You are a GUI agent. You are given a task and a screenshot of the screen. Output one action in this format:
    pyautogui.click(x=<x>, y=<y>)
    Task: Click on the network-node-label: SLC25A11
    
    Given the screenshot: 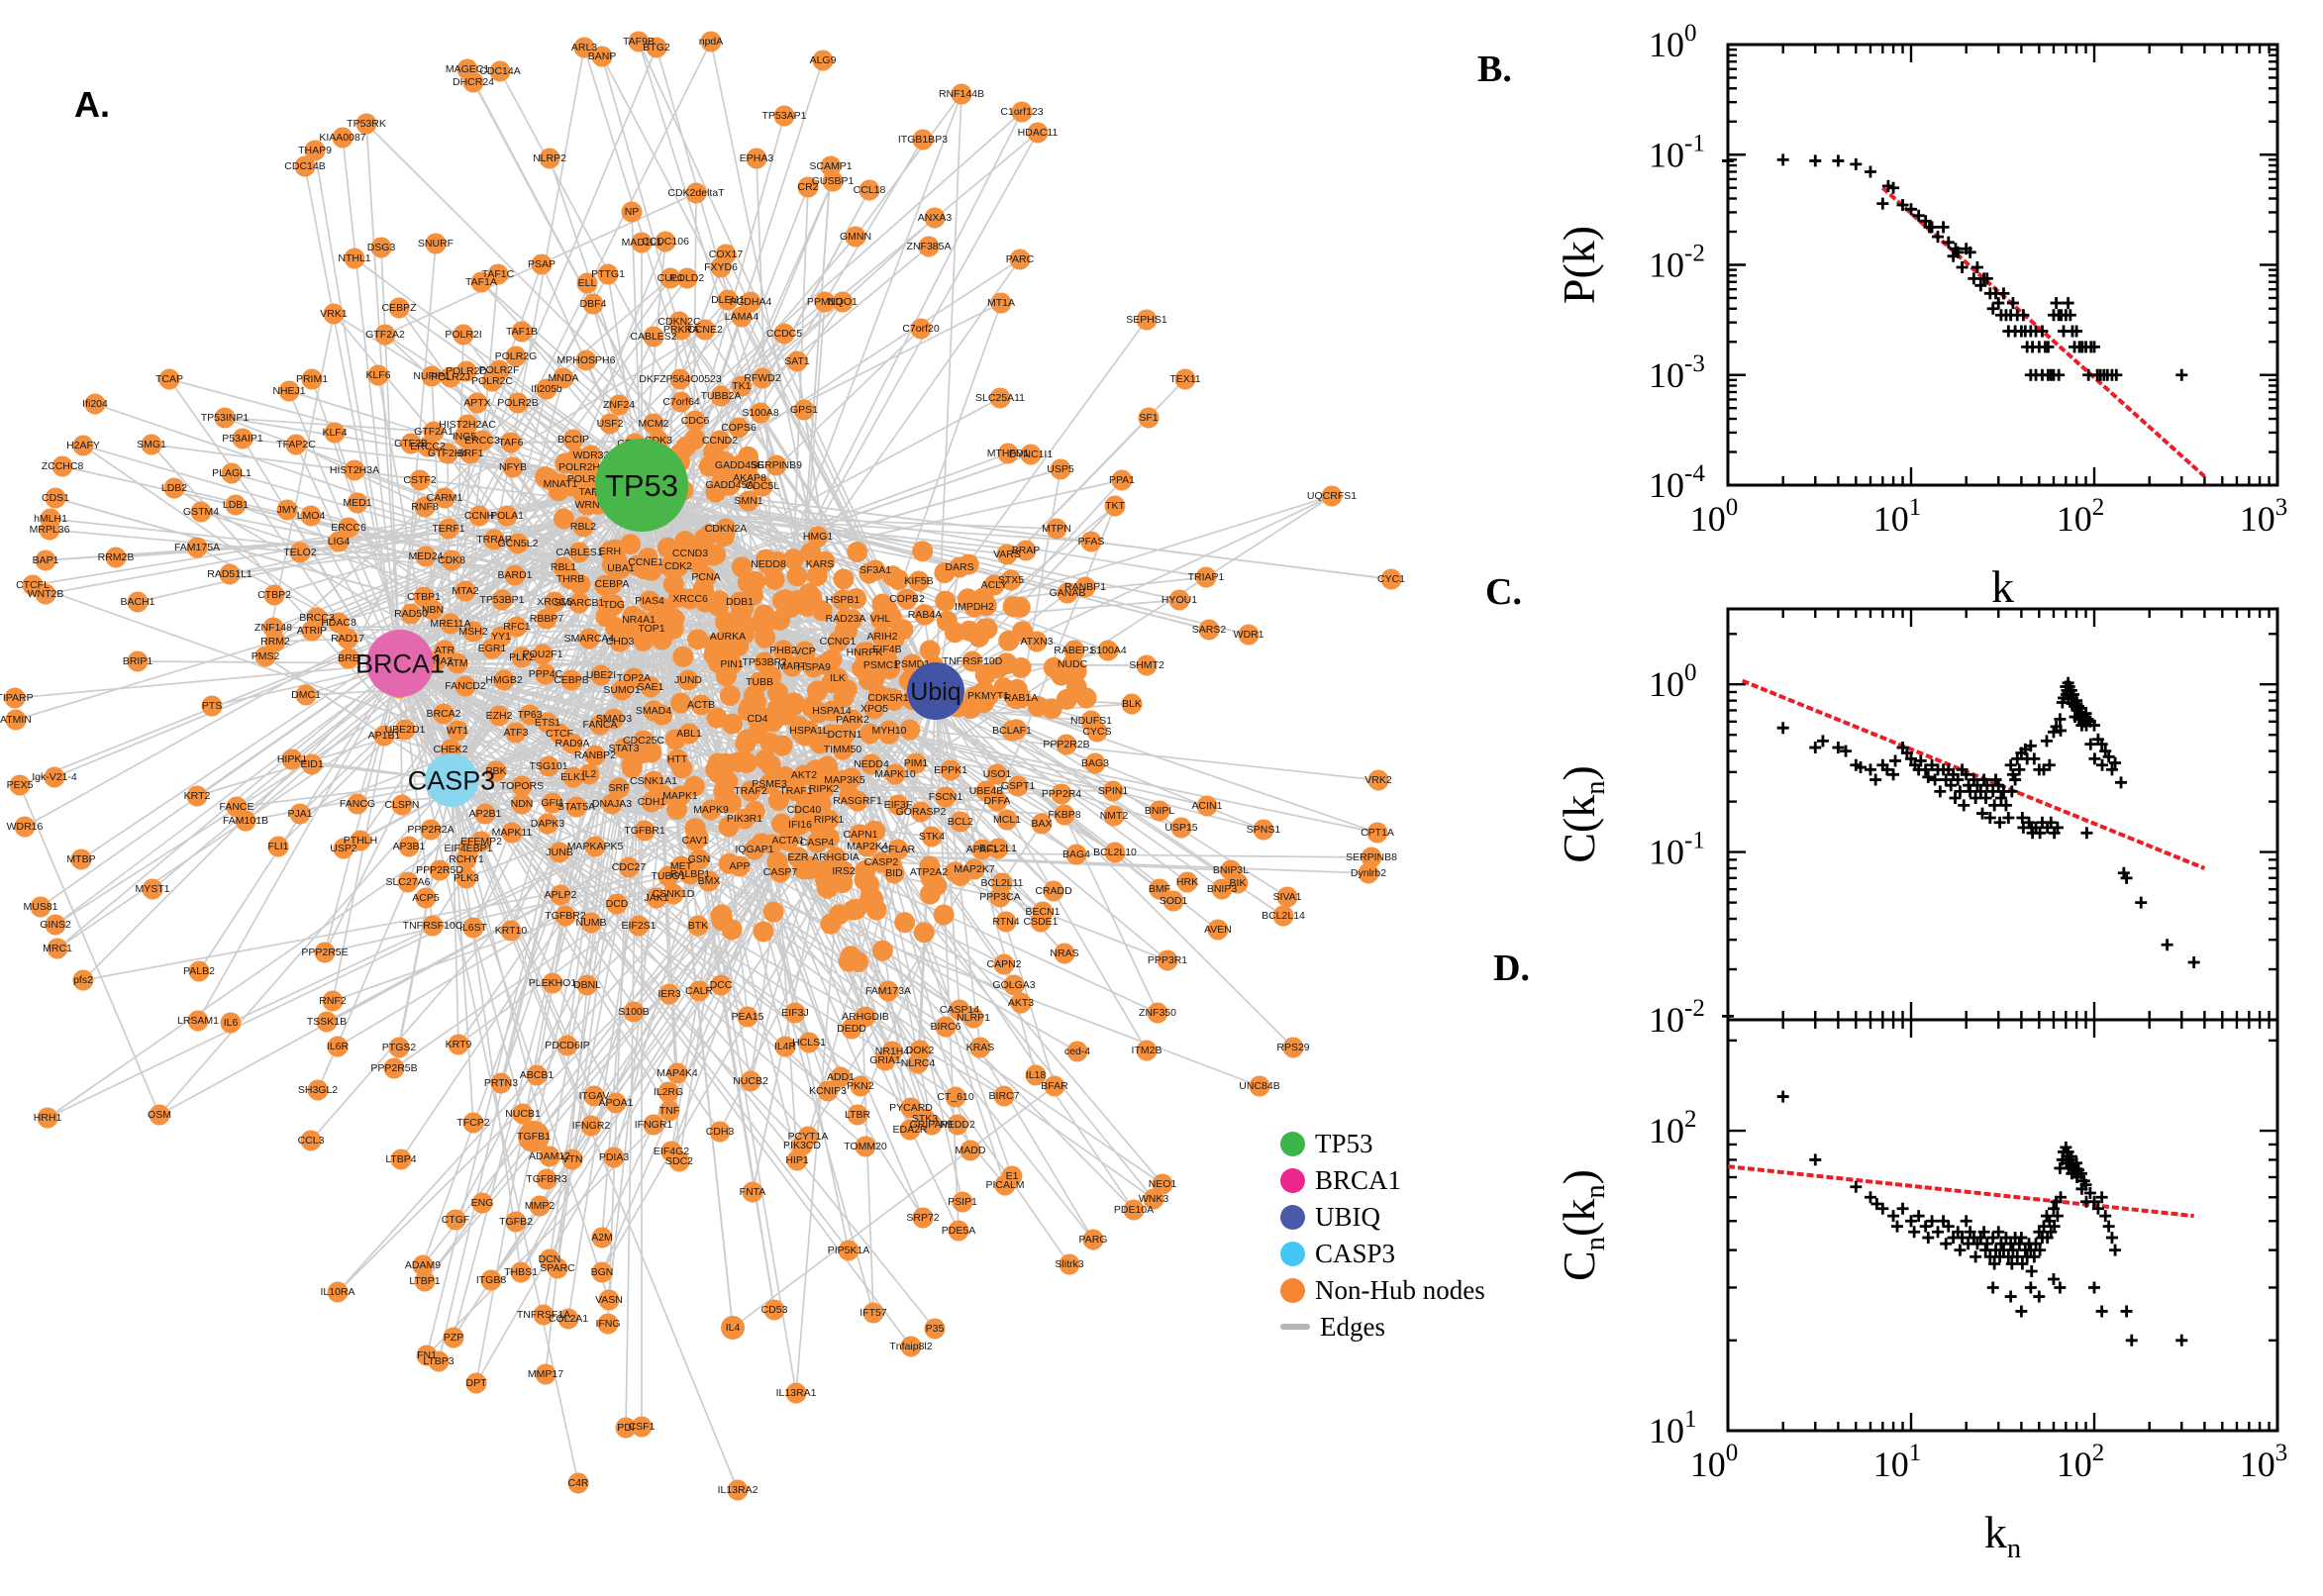 What is the action you would take?
    pyautogui.click(x=1000, y=398)
    